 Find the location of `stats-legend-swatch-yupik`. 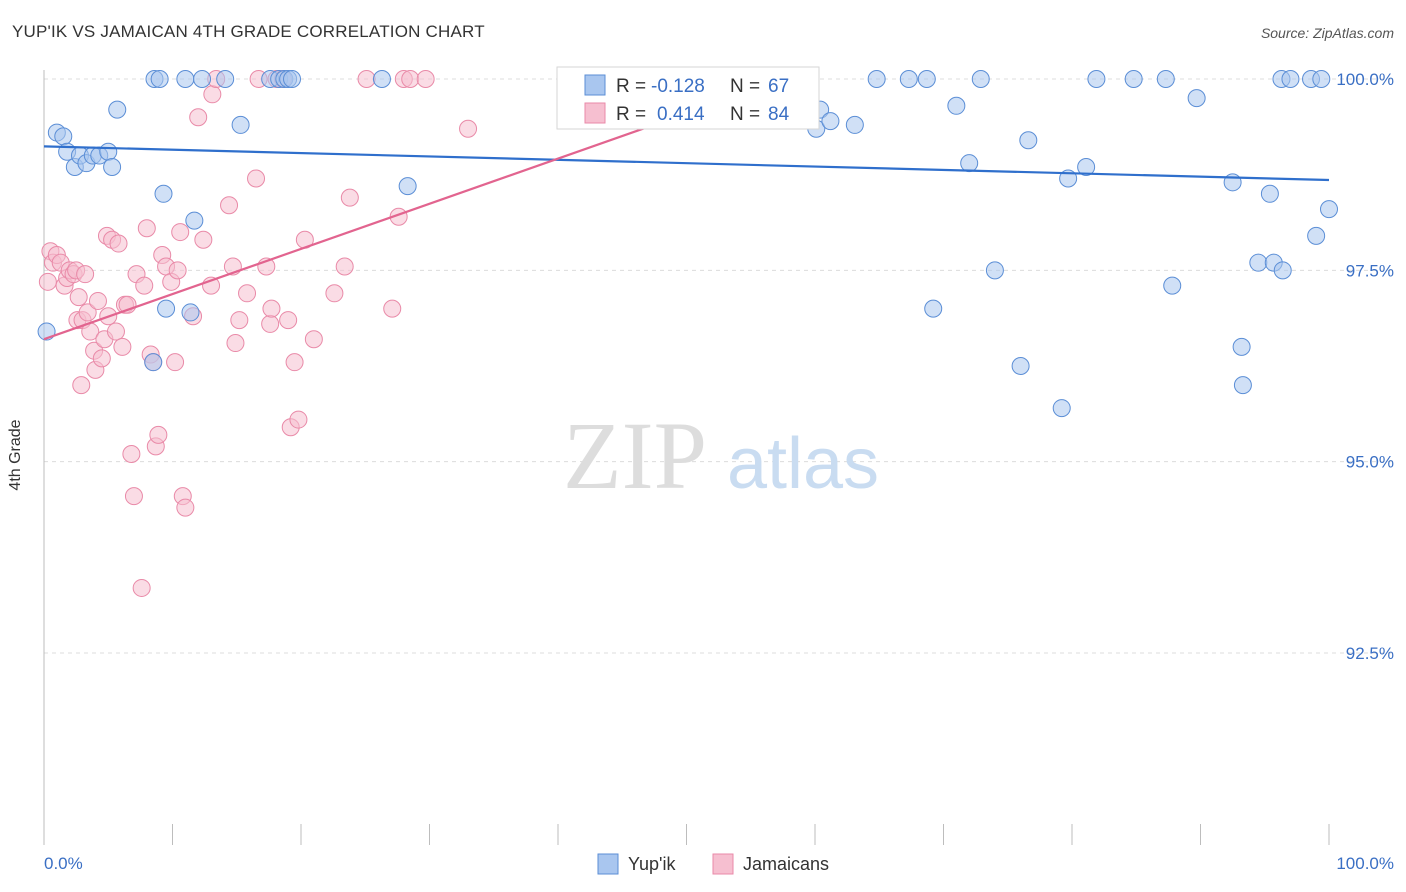

stats-legend-swatch-yupik is located at coordinates (595, 85).